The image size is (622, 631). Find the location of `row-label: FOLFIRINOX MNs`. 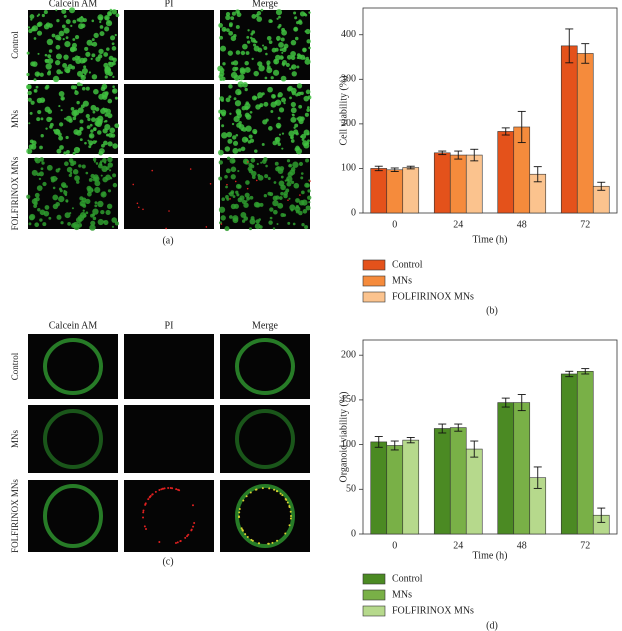

row-label: FOLFIRINOX MNs is located at coordinates (15, 193).